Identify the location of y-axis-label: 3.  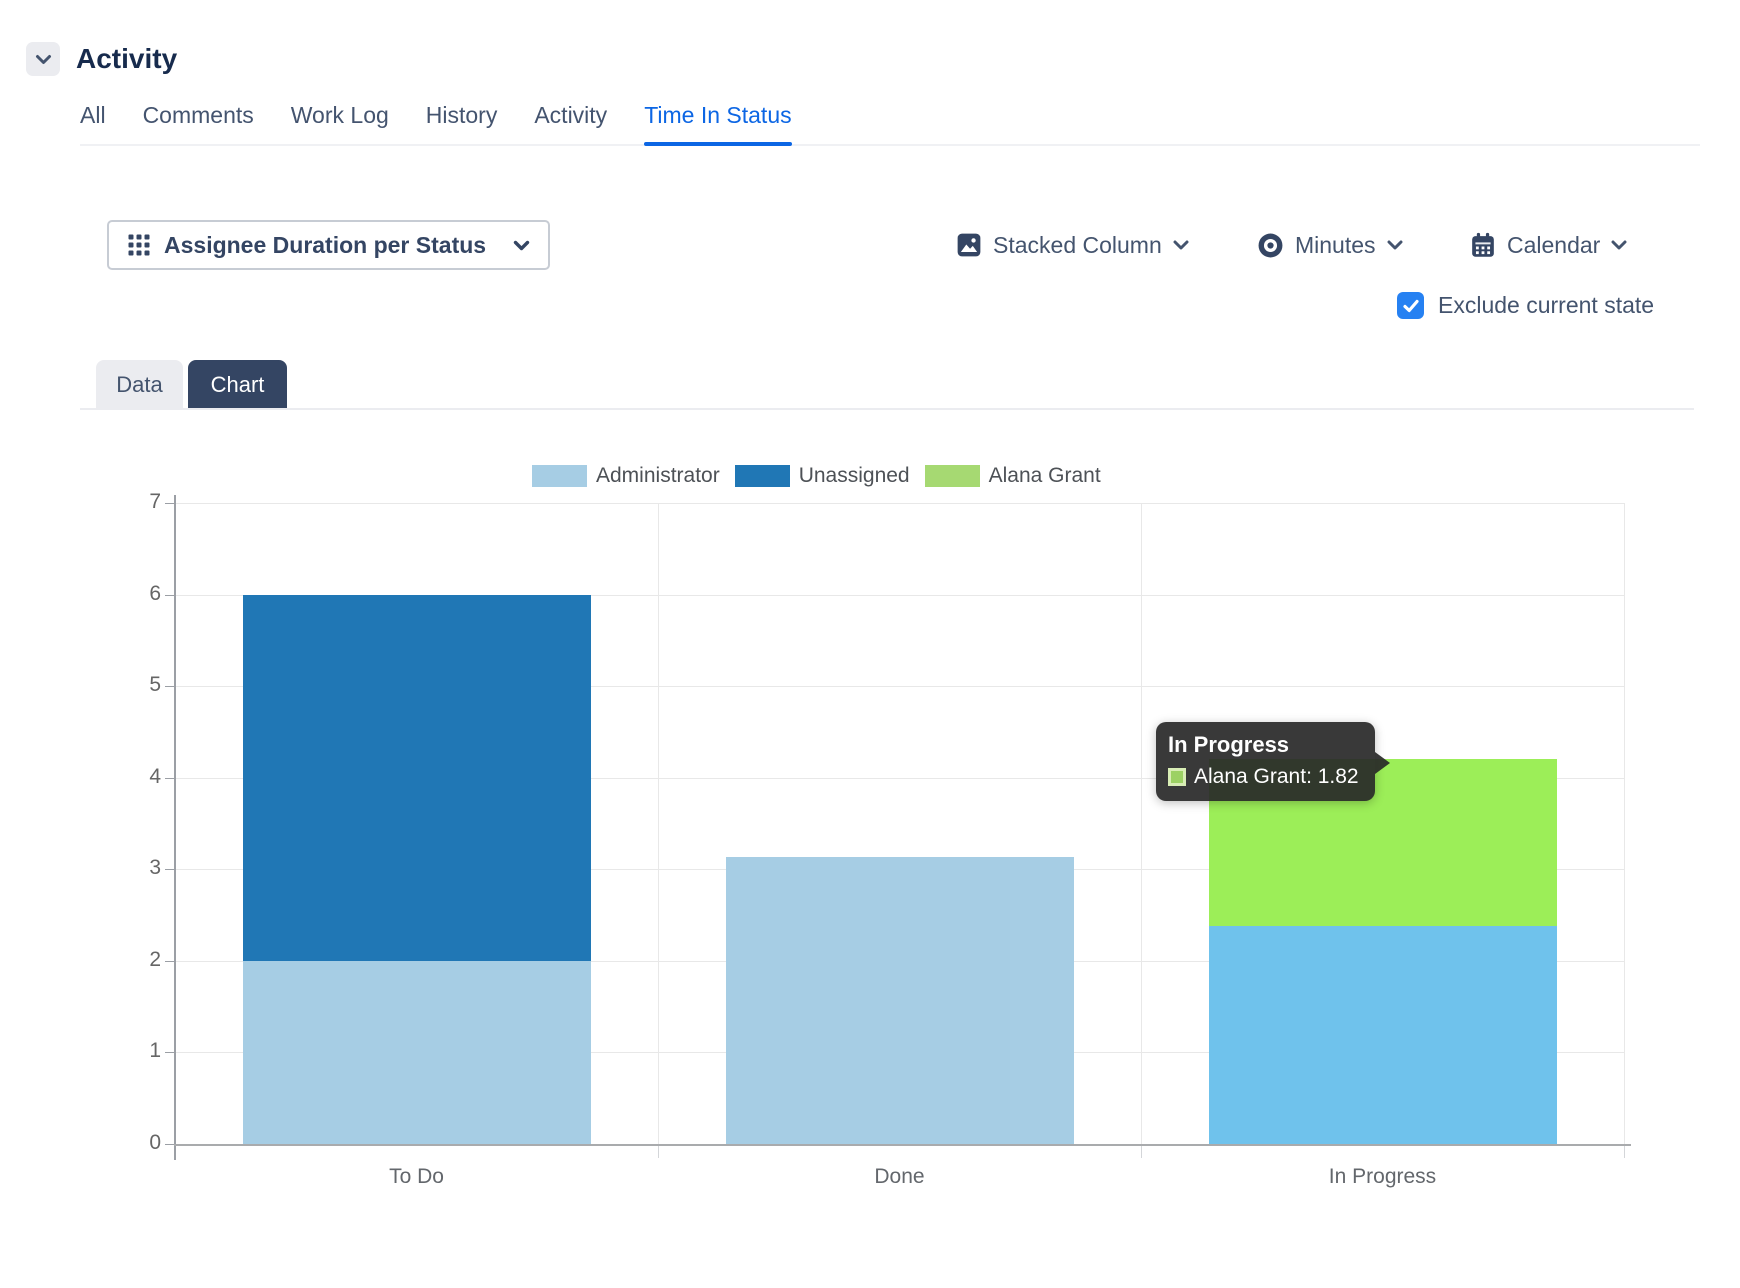
(155, 868).